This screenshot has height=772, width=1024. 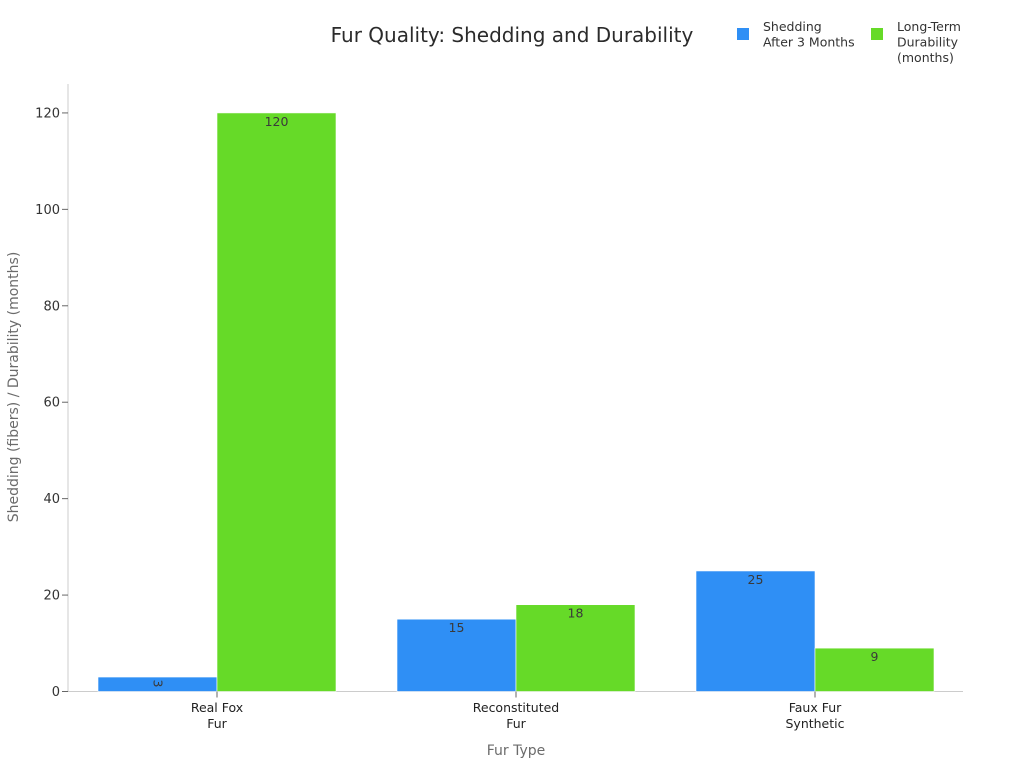 I want to click on legend-label-line: Shedding, so click(x=792, y=26).